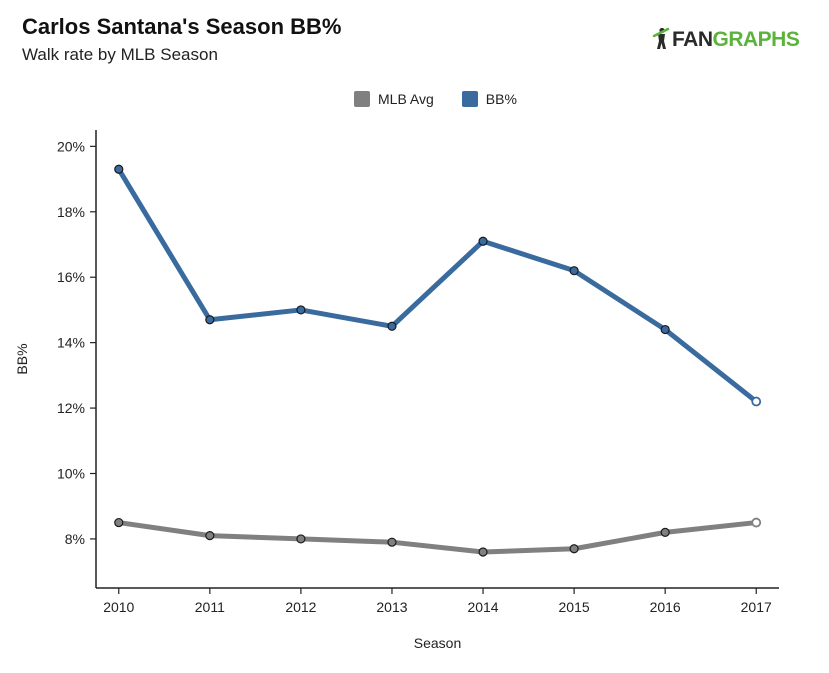 This screenshot has height=673, width=829. Describe the element at coordinates (449, 99) in the screenshot. I see `legend: MLB Avg BB%` at that location.